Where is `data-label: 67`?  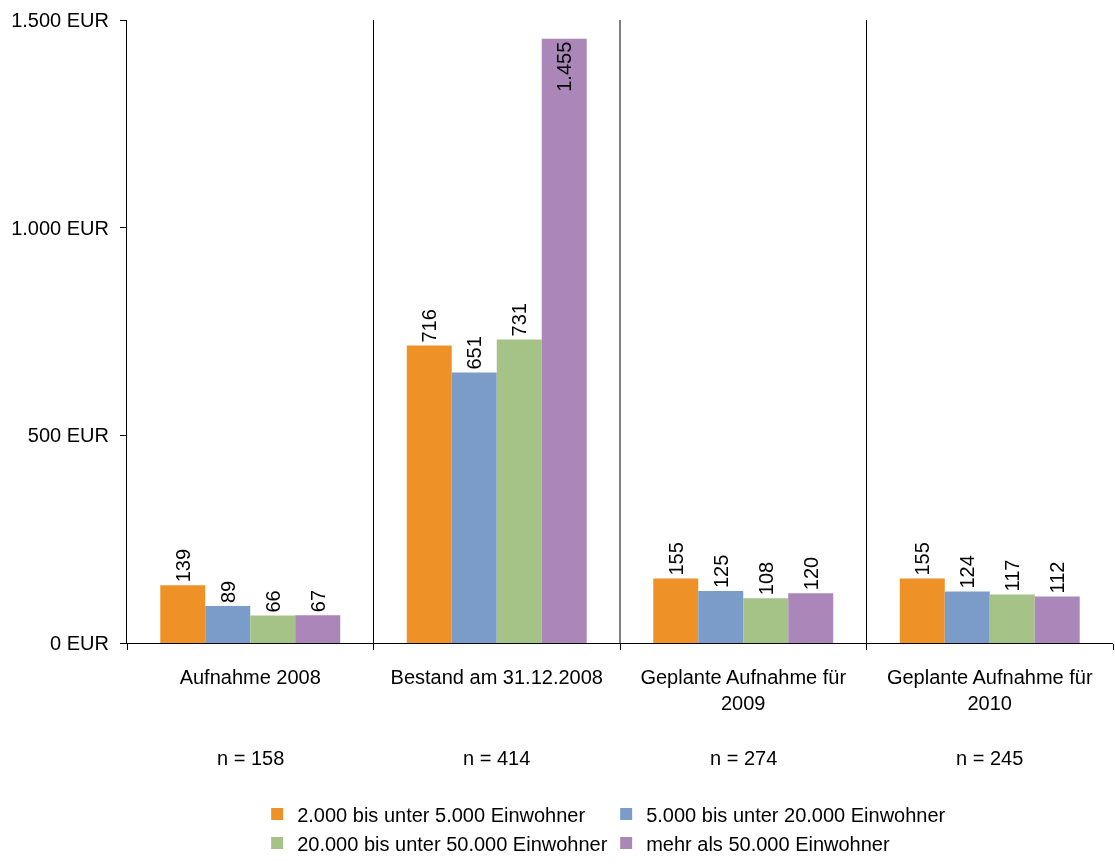
data-label: 67 is located at coordinates (317, 601).